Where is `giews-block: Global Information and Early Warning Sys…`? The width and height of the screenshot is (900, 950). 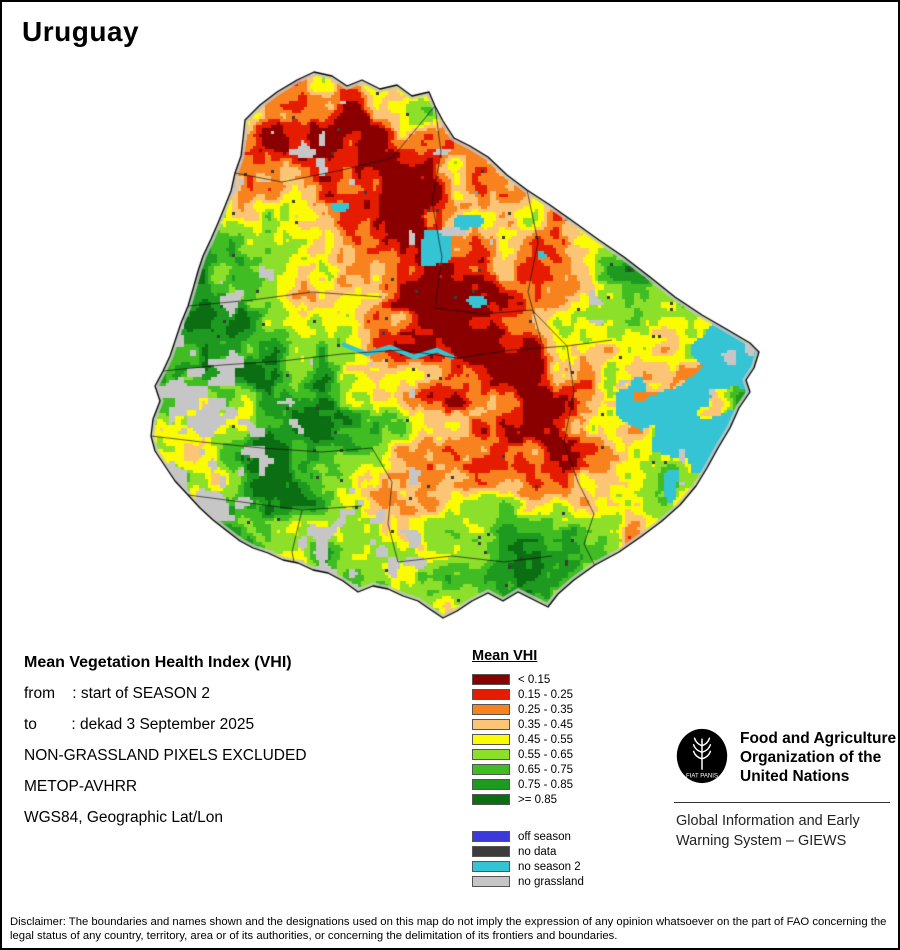 giews-block: Global Information and Early Warning Sys… is located at coordinates (768, 831).